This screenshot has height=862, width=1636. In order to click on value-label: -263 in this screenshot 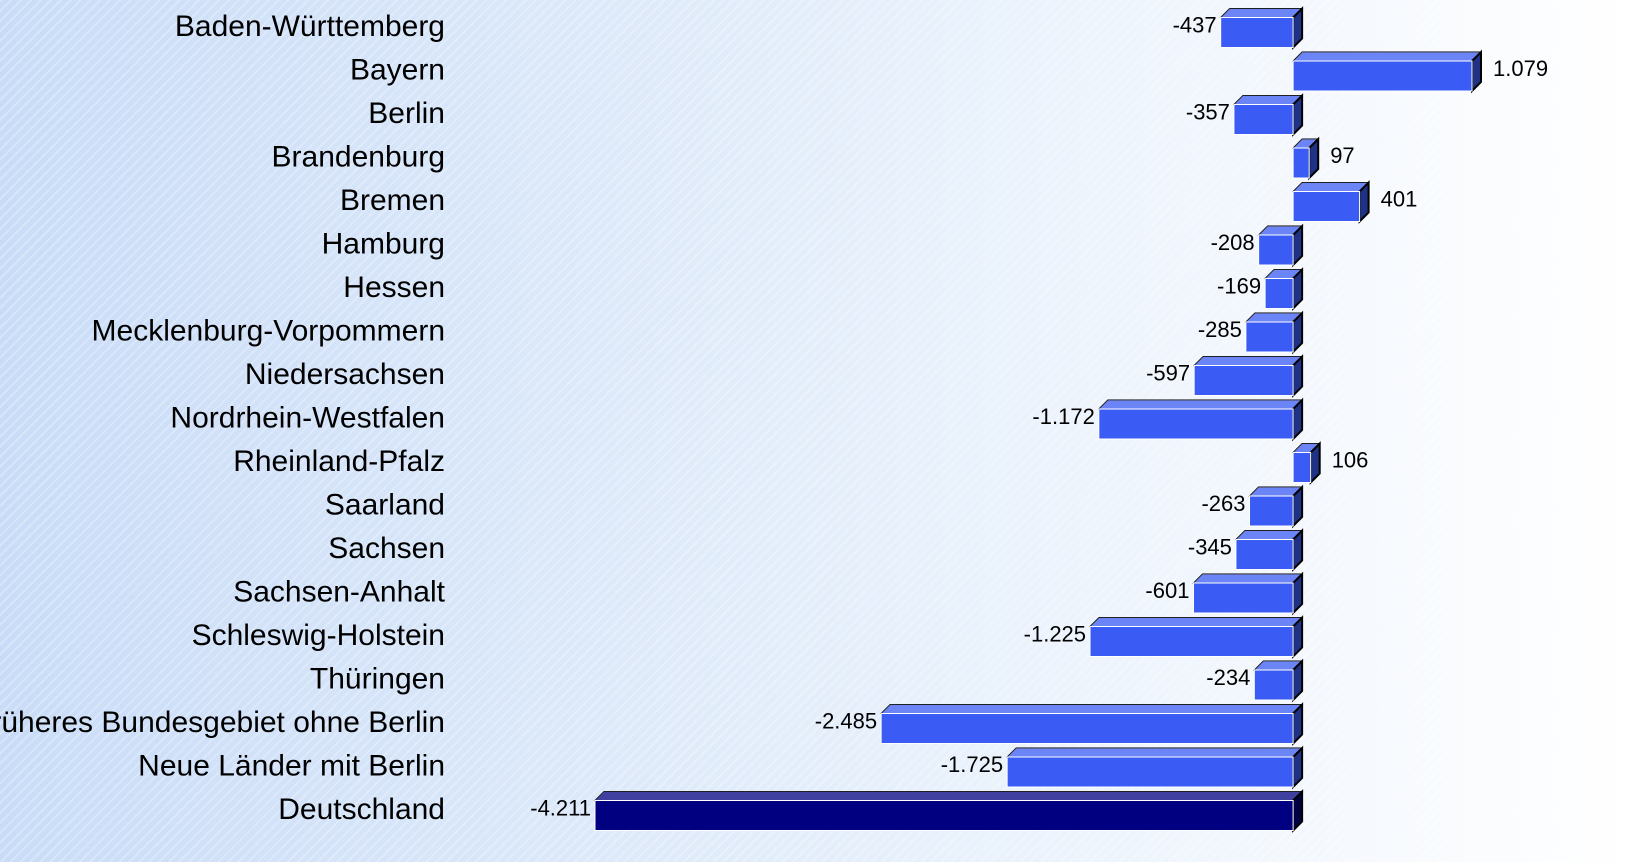, I will do `click(1223, 503)`.